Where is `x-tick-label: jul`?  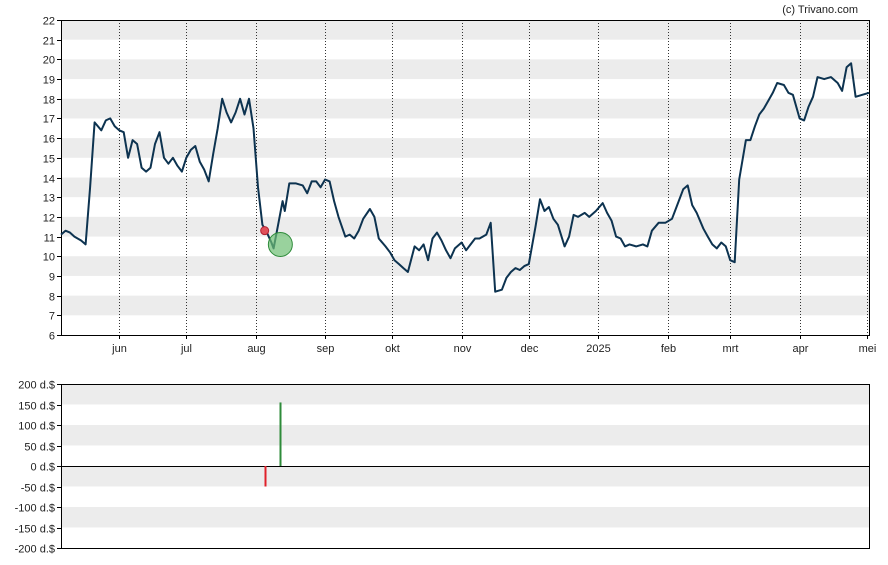 x-tick-label: jul is located at coordinates (186, 349).